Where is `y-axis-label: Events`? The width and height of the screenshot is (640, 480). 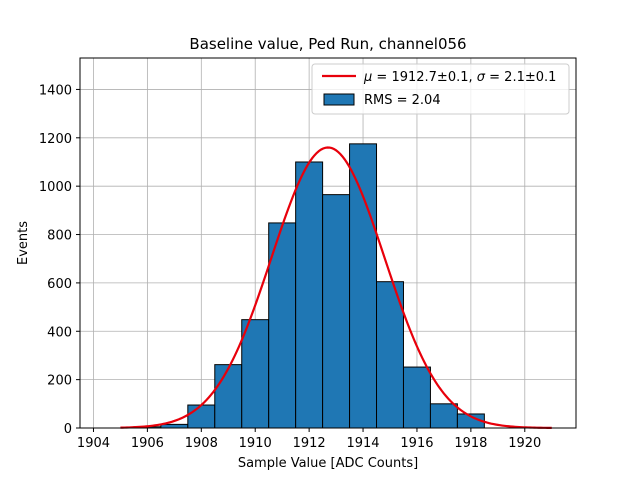
y-axis-label: Events is located at coordinates (23, 243).